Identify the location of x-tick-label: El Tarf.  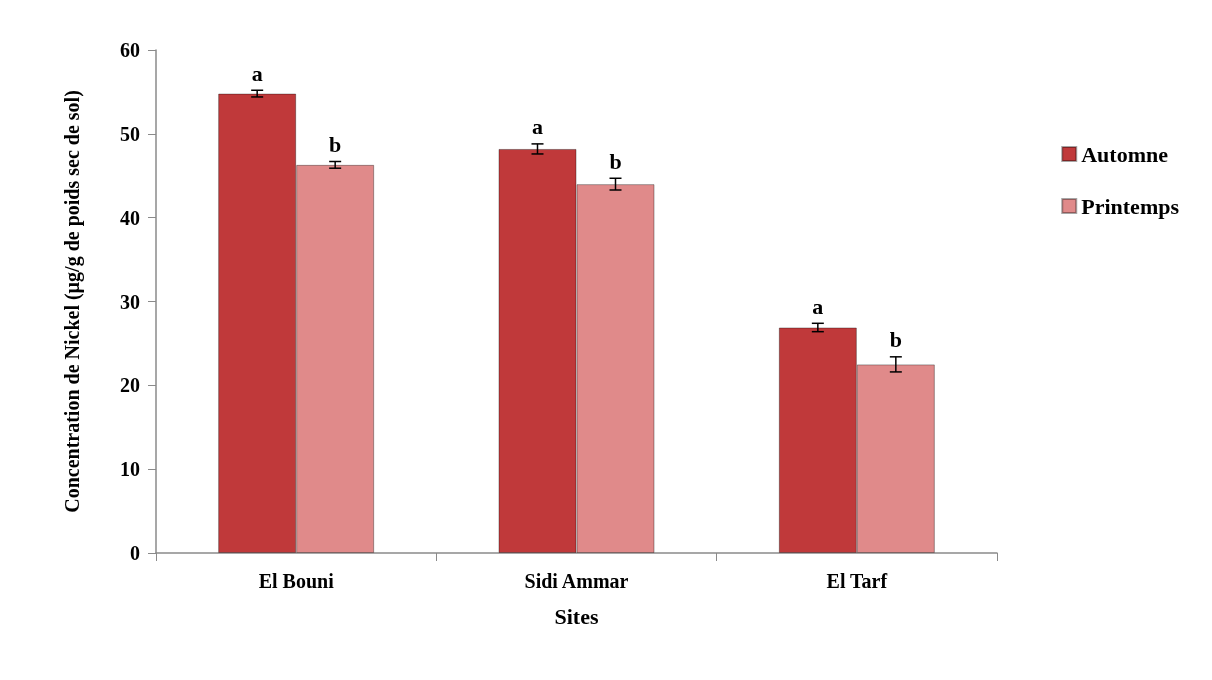
(857, 581).